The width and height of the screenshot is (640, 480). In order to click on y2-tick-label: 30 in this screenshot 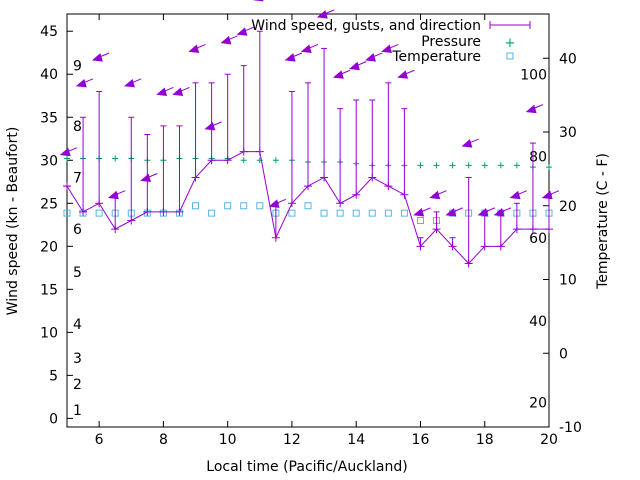, I will do `click(568, 133)`.